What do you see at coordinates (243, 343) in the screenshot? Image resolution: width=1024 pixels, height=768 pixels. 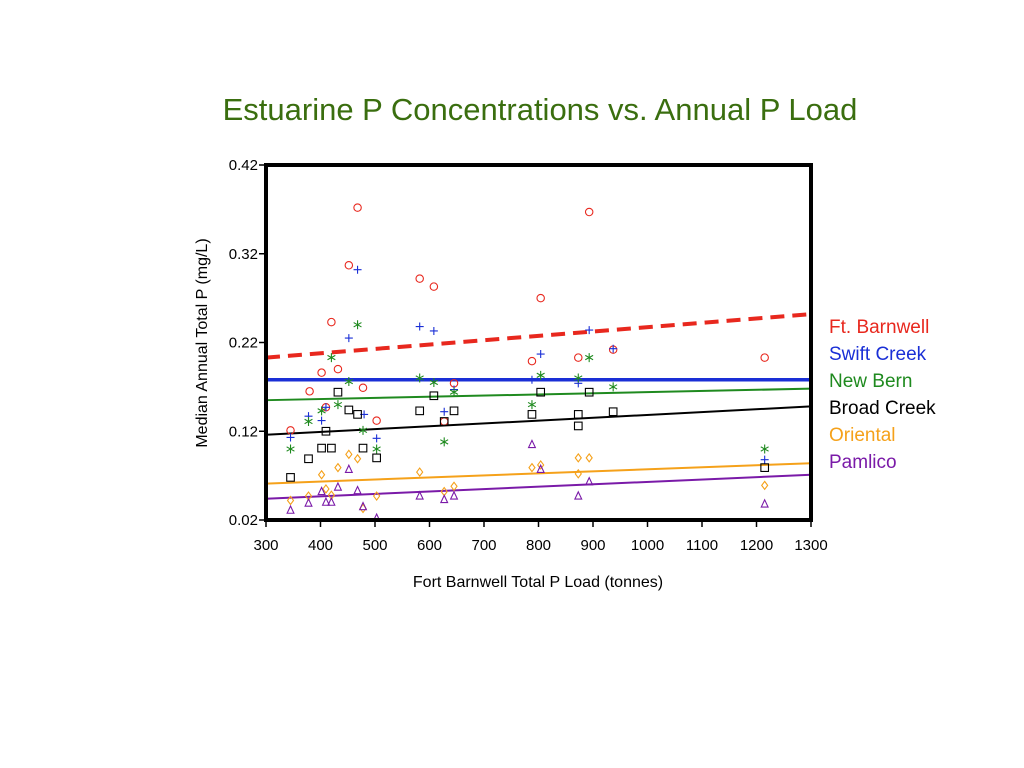 I see `y-tick-label: 0.22` at bounding box center [243, 343].